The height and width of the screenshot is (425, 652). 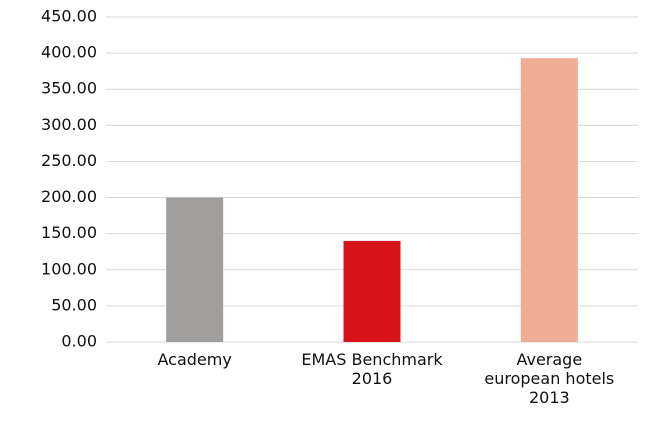 What do you see at coordinates (69, 16) in the screenshot?
I see `y-tick-label: 450.00` at bounding box center [69, 16].